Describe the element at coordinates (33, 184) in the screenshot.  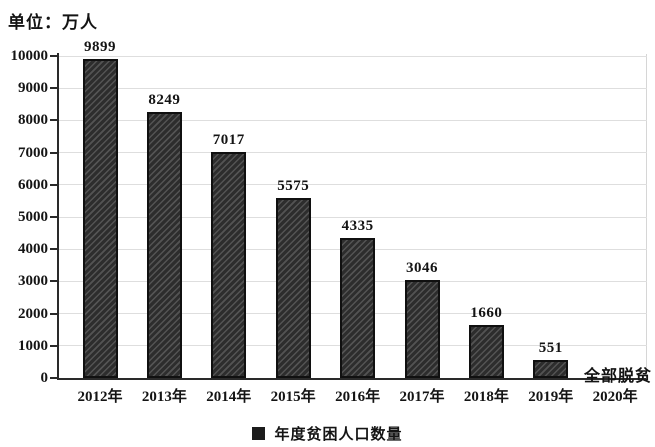
I see `y-axis-label: 6000` at that location.